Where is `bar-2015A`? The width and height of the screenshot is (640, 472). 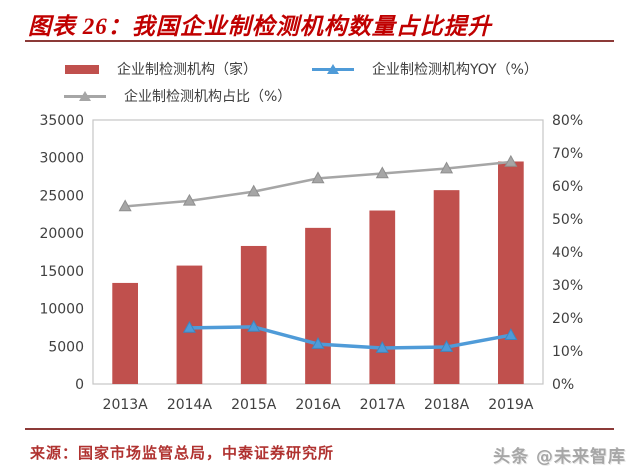 bar-2015A is located at coordinates (253, 314).